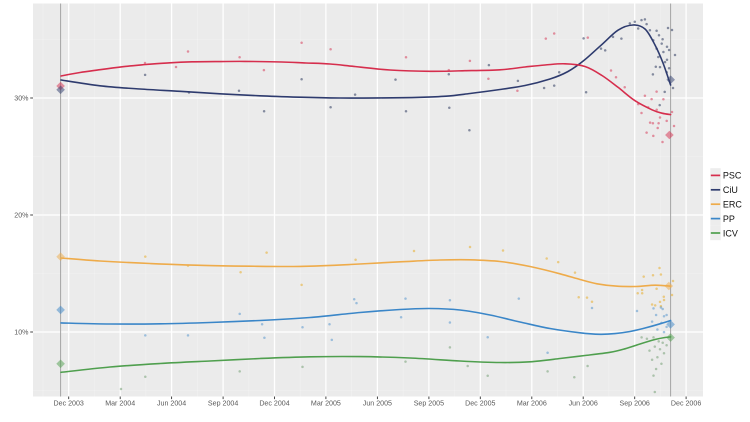 This screenshot has height=422, width=750. I want to click on svg-text: Sep 2005, so click(429, 404).